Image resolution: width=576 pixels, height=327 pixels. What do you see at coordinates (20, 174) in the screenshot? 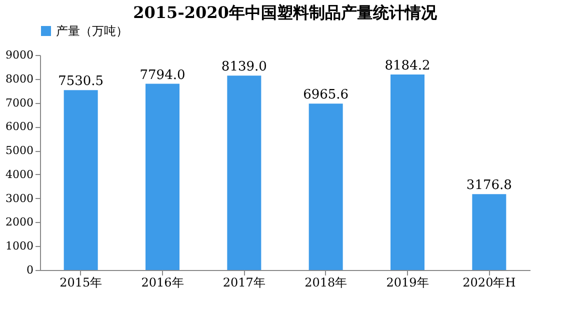
I see `y-tick-label: 4000` at bounding box center [20, 174].